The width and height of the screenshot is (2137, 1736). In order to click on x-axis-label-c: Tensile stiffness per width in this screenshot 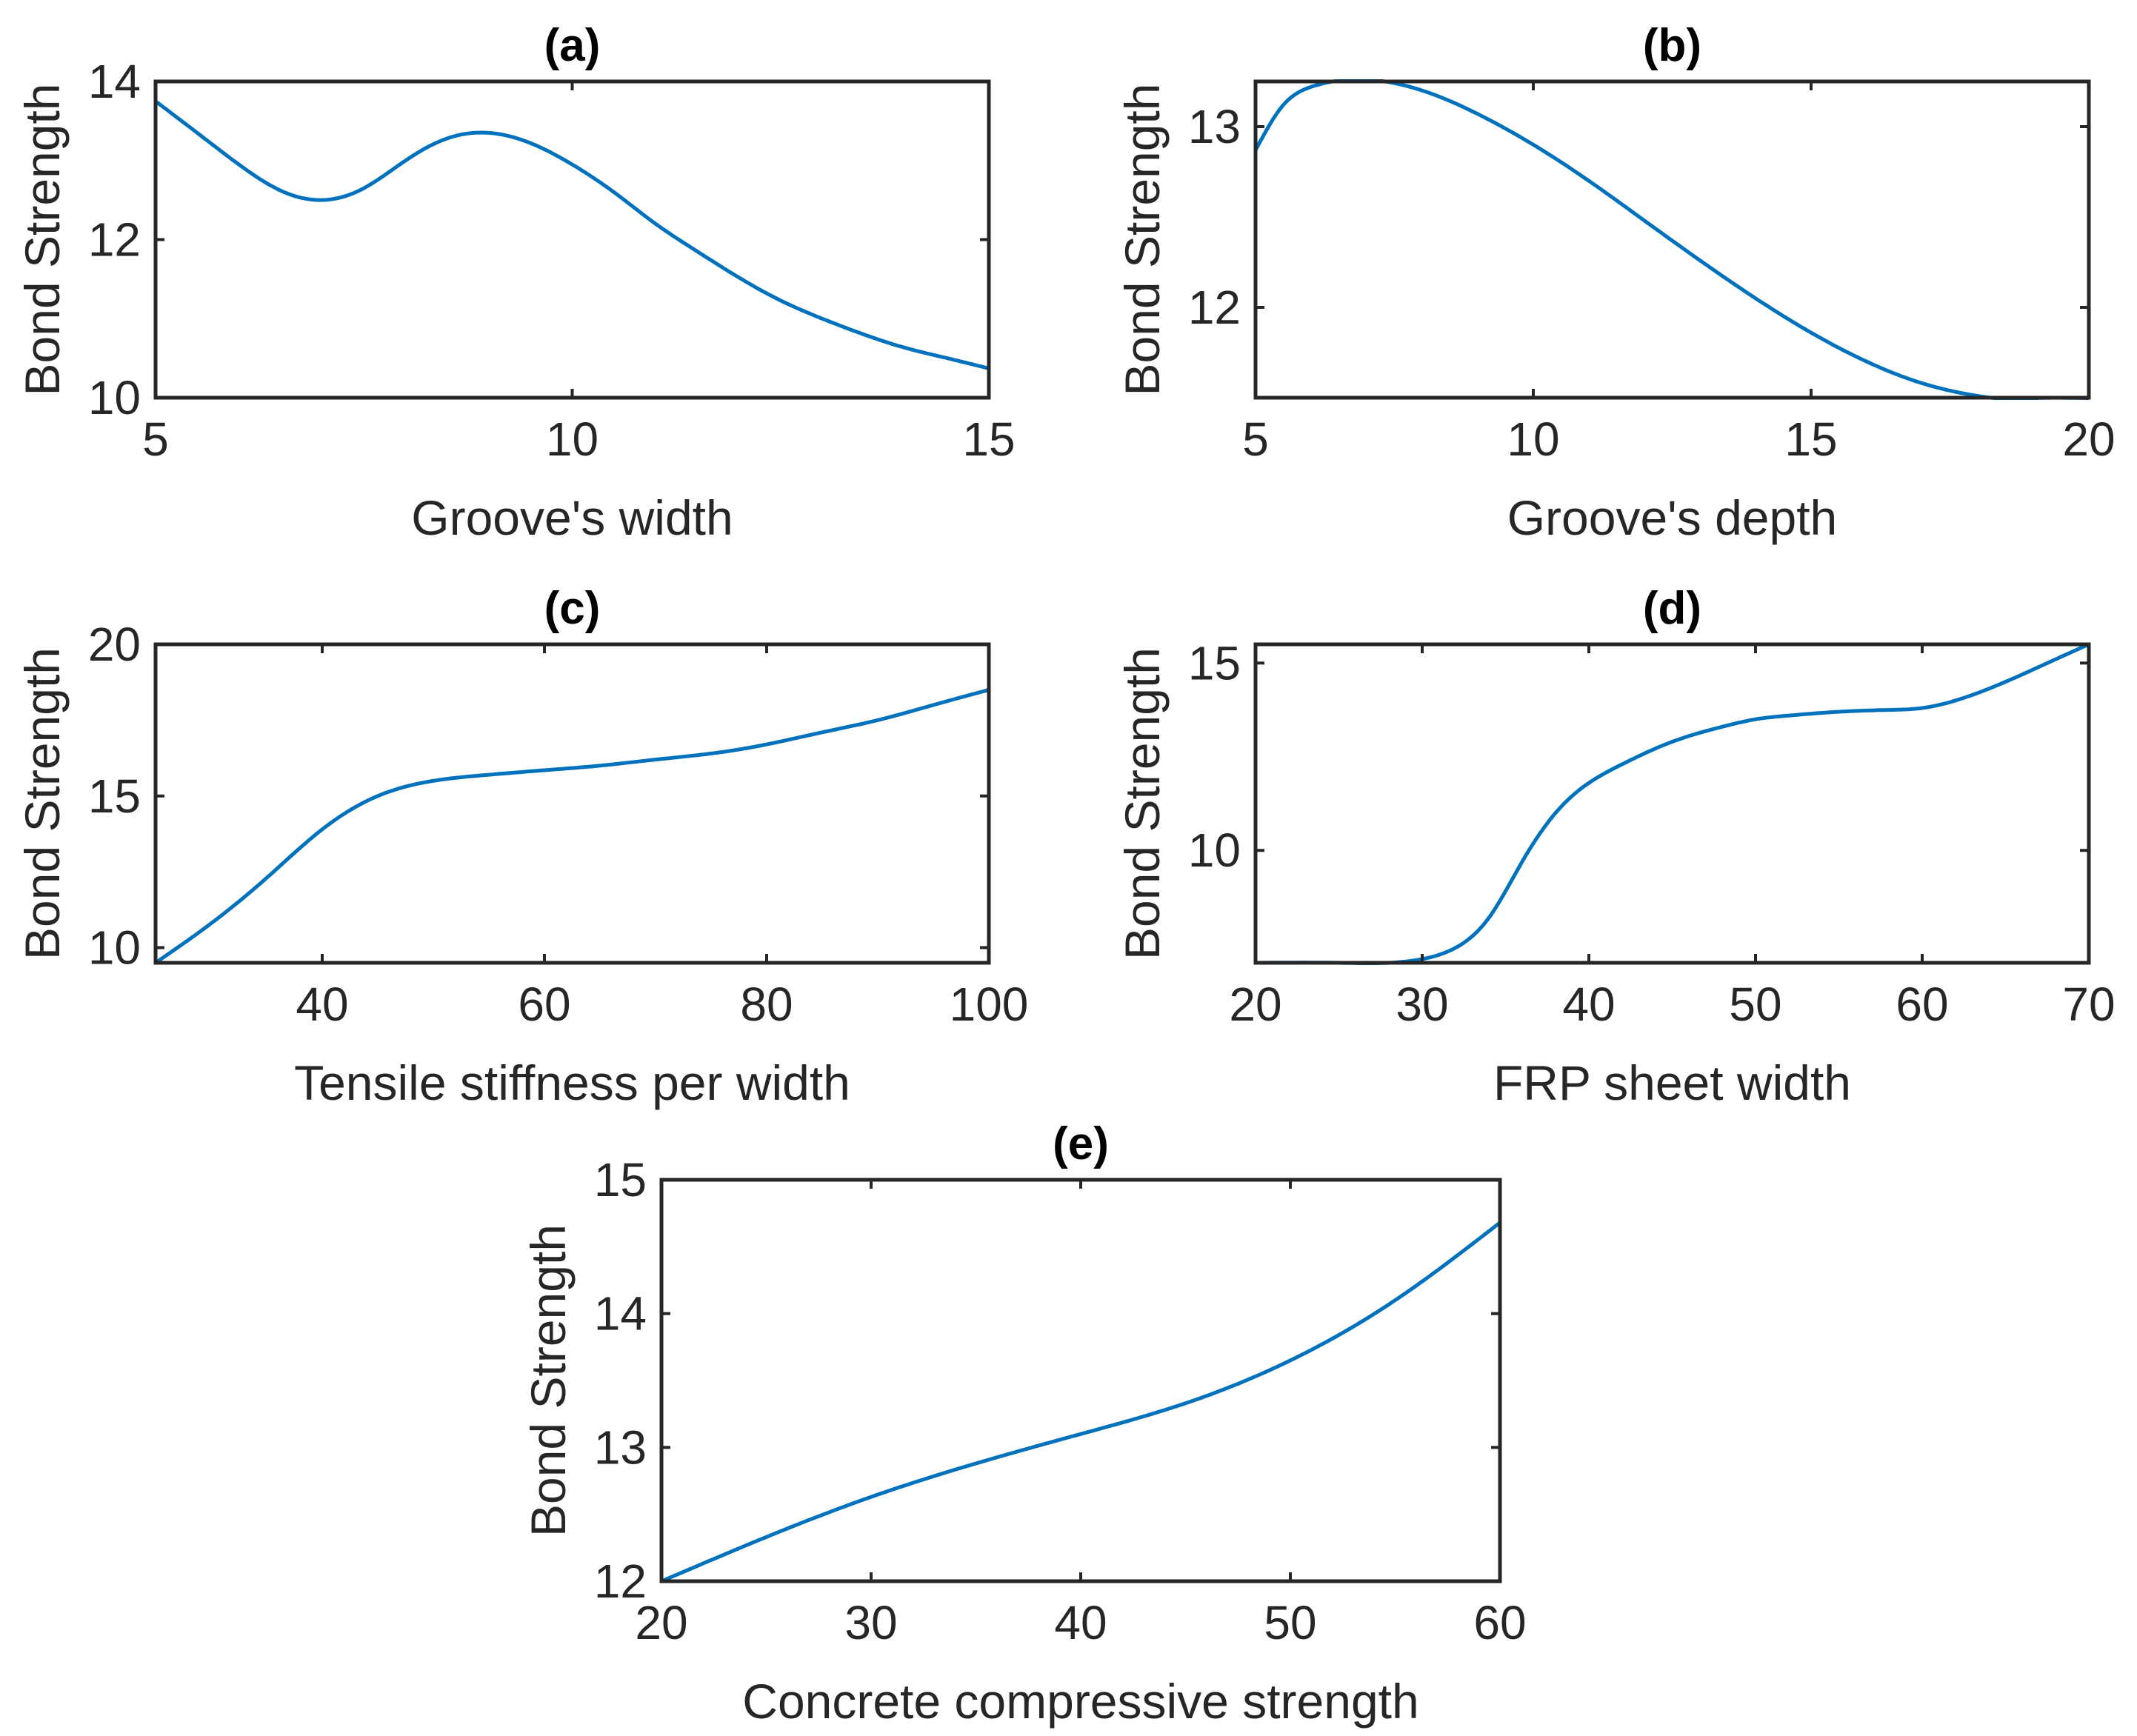, I will do `click(572, 1082)`.